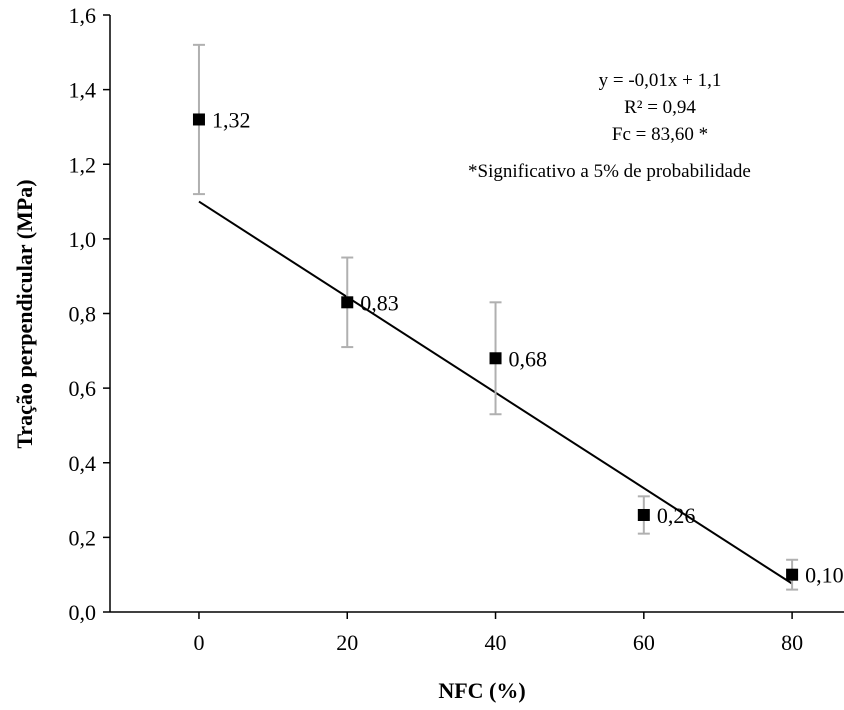 The width and height of the screenshot is (844, 710). Describe the element at coordinates (528, 358) in the screenshot. I see `data-label: 0,68` at that location.